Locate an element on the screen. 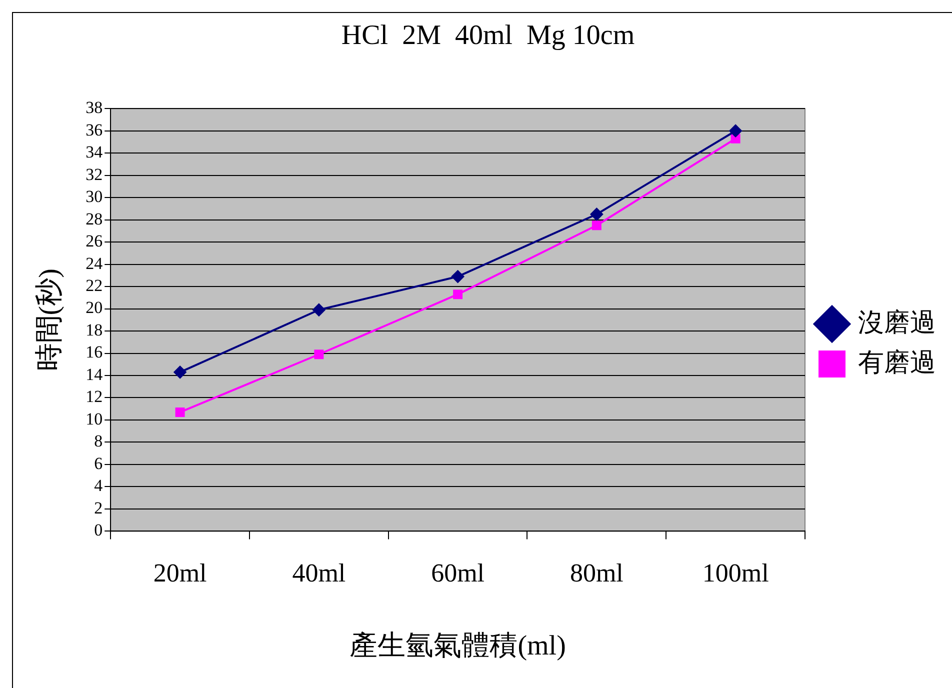 This screenshot has height=688, width=952. x-axis-title: 產生氫氣體積(ml) is located at coordinates (458, 646).